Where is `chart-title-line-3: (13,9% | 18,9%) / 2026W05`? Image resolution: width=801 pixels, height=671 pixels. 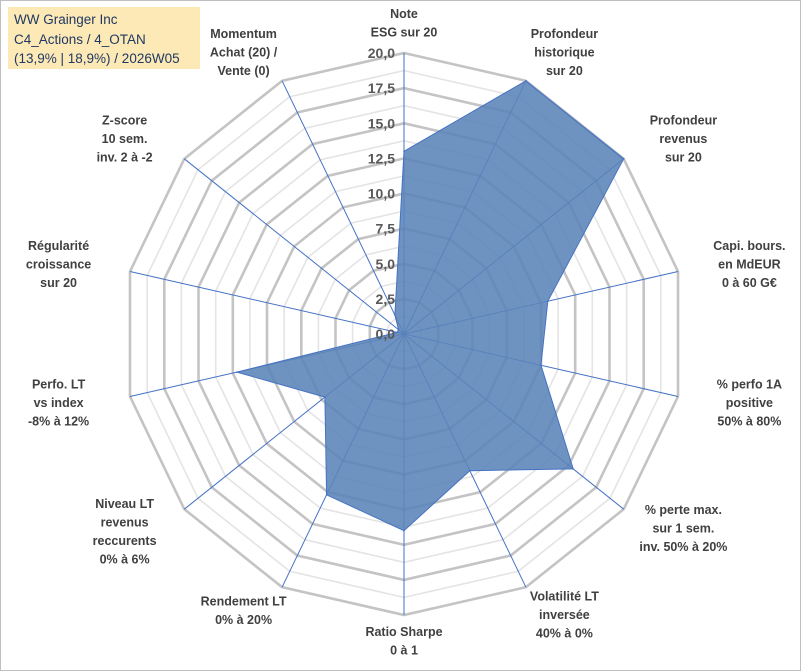 chart-title-line-3: (13,9% | 18,9%) / 2026W05 is located at coordinates (97, 58).